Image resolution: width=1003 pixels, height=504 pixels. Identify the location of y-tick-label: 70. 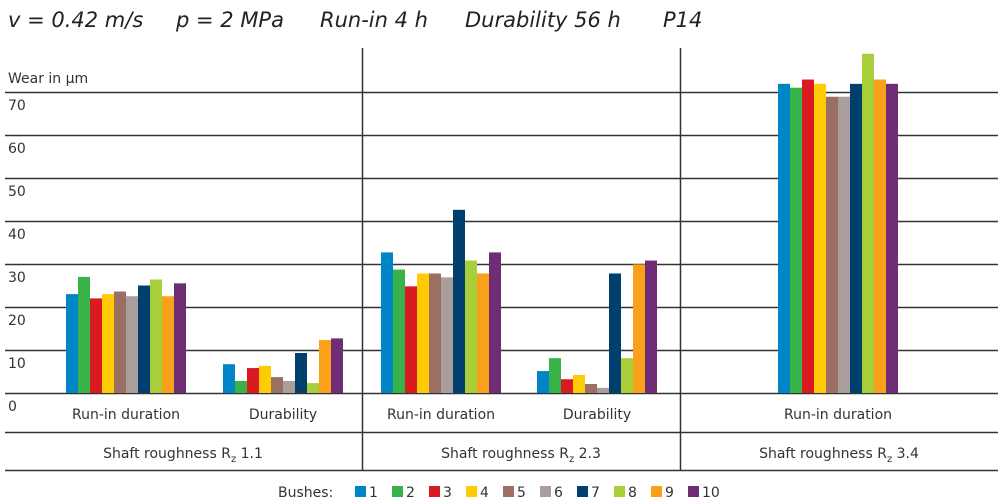
(17, 106).